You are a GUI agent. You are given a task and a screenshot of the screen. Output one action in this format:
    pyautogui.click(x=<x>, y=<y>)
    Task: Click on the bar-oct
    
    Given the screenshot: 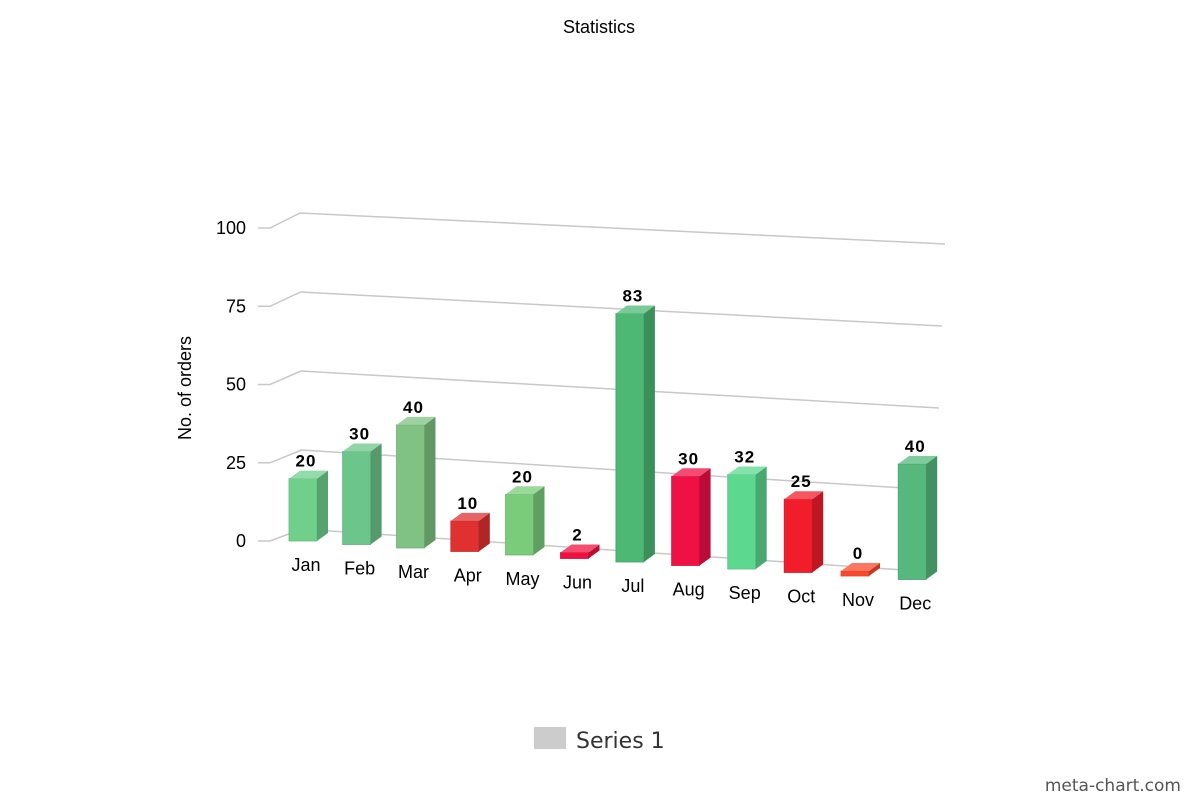 What is the action you would take?
    pyautogui.click(x=803, y=532)
    